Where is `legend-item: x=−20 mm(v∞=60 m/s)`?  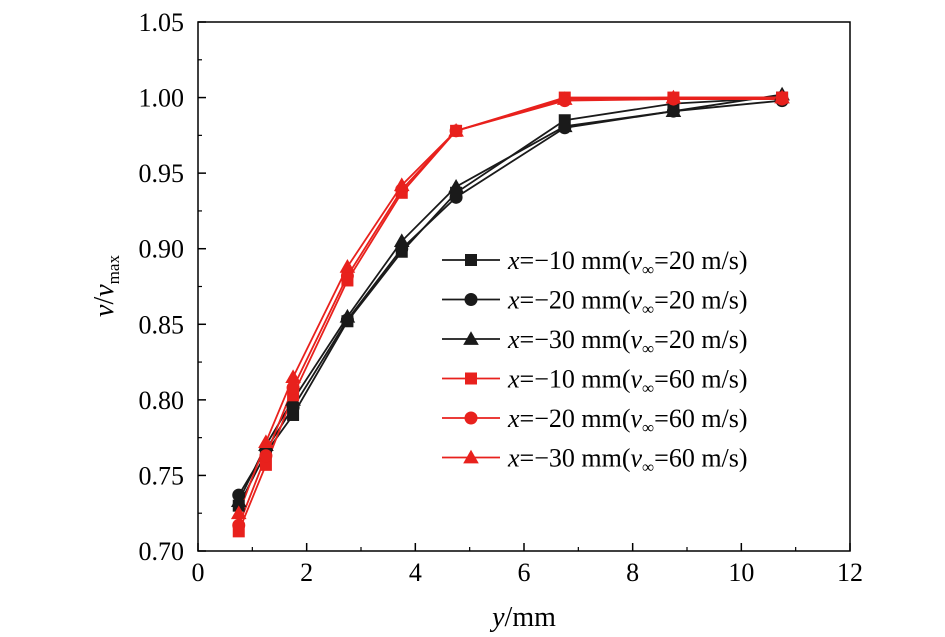
legend-item: x=−20 mm(v∞=60 m/s) is located at coordinates (595, 420).